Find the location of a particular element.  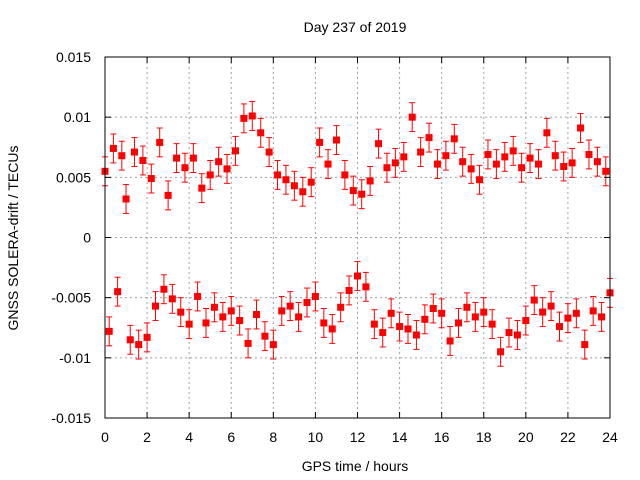

x-tick-label: 18 is located at coordinates (484, 437).